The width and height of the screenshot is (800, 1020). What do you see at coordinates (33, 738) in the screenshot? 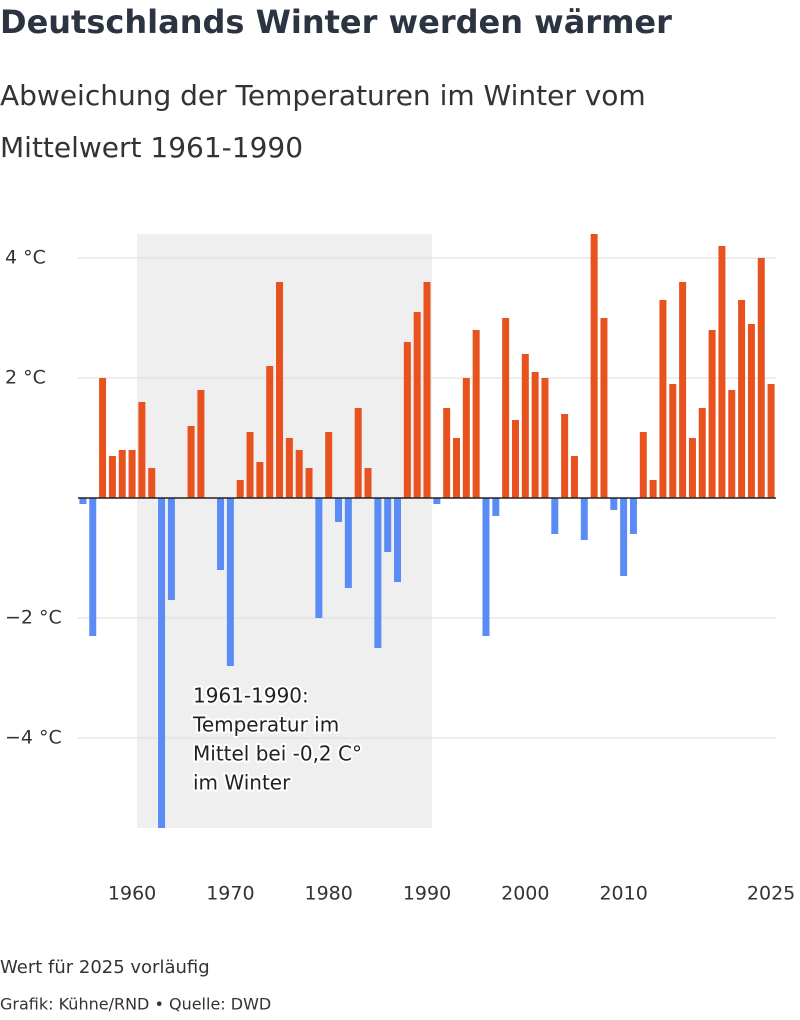
I see `y-tick-label: −4 °C` at bounding box center [33, 738].